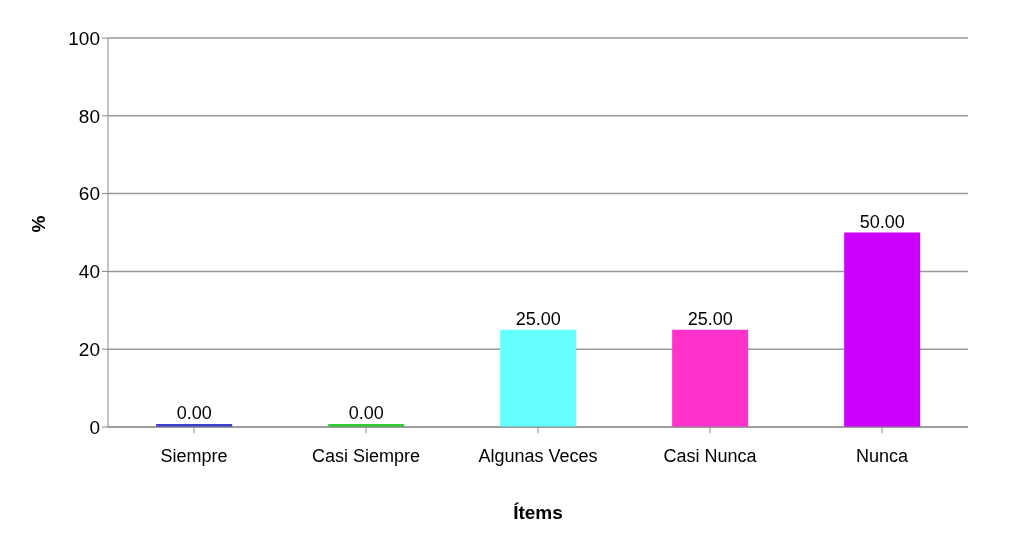  What do you see at coordinates (94, 427) in the screenshot?
I see `y-tick-label: 0` at bounding box center [94, 427].